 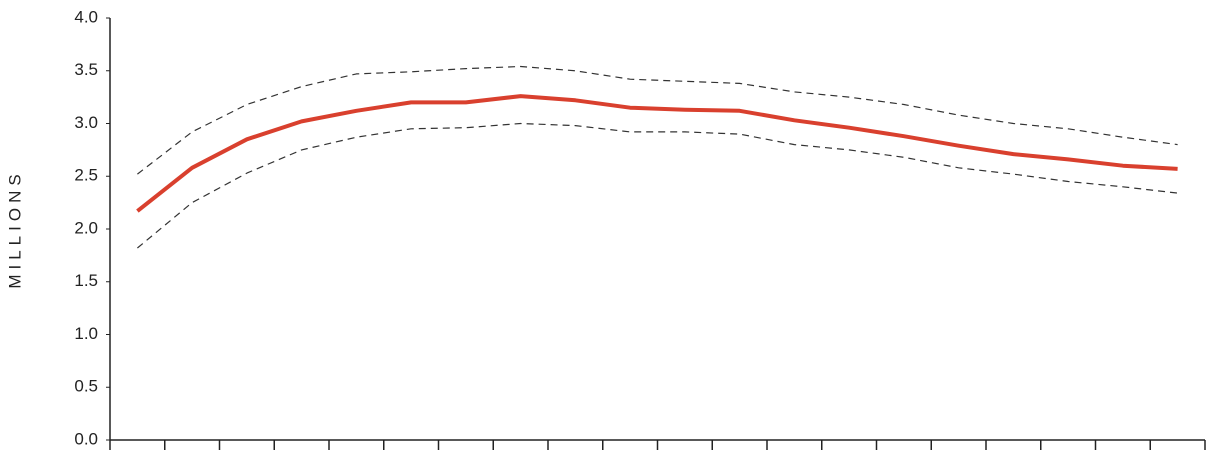 What do you see at coordinates (86, 16) in the screenshot?
I see `y-tick-label: 4.0` at bounding box center [86, 16].